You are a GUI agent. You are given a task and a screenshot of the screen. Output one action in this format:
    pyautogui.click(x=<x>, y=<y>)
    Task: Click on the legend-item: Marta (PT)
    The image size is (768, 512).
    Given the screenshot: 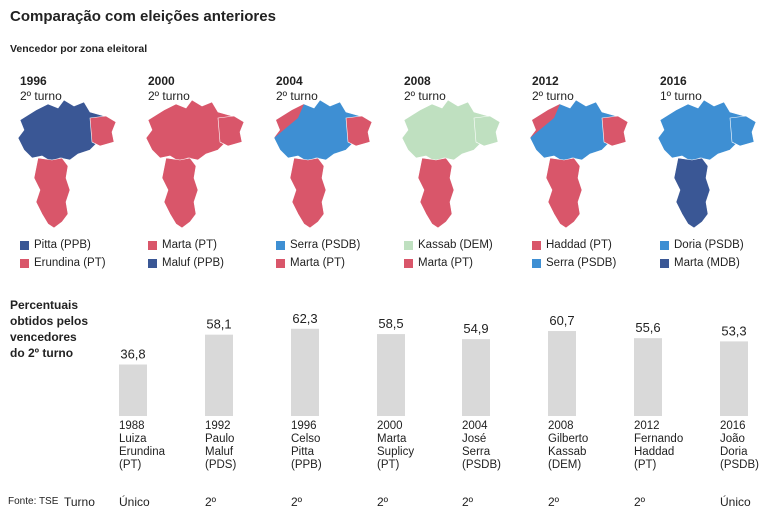 What is the action you would take?
    pyautogui.click(x=341, y=263)
    